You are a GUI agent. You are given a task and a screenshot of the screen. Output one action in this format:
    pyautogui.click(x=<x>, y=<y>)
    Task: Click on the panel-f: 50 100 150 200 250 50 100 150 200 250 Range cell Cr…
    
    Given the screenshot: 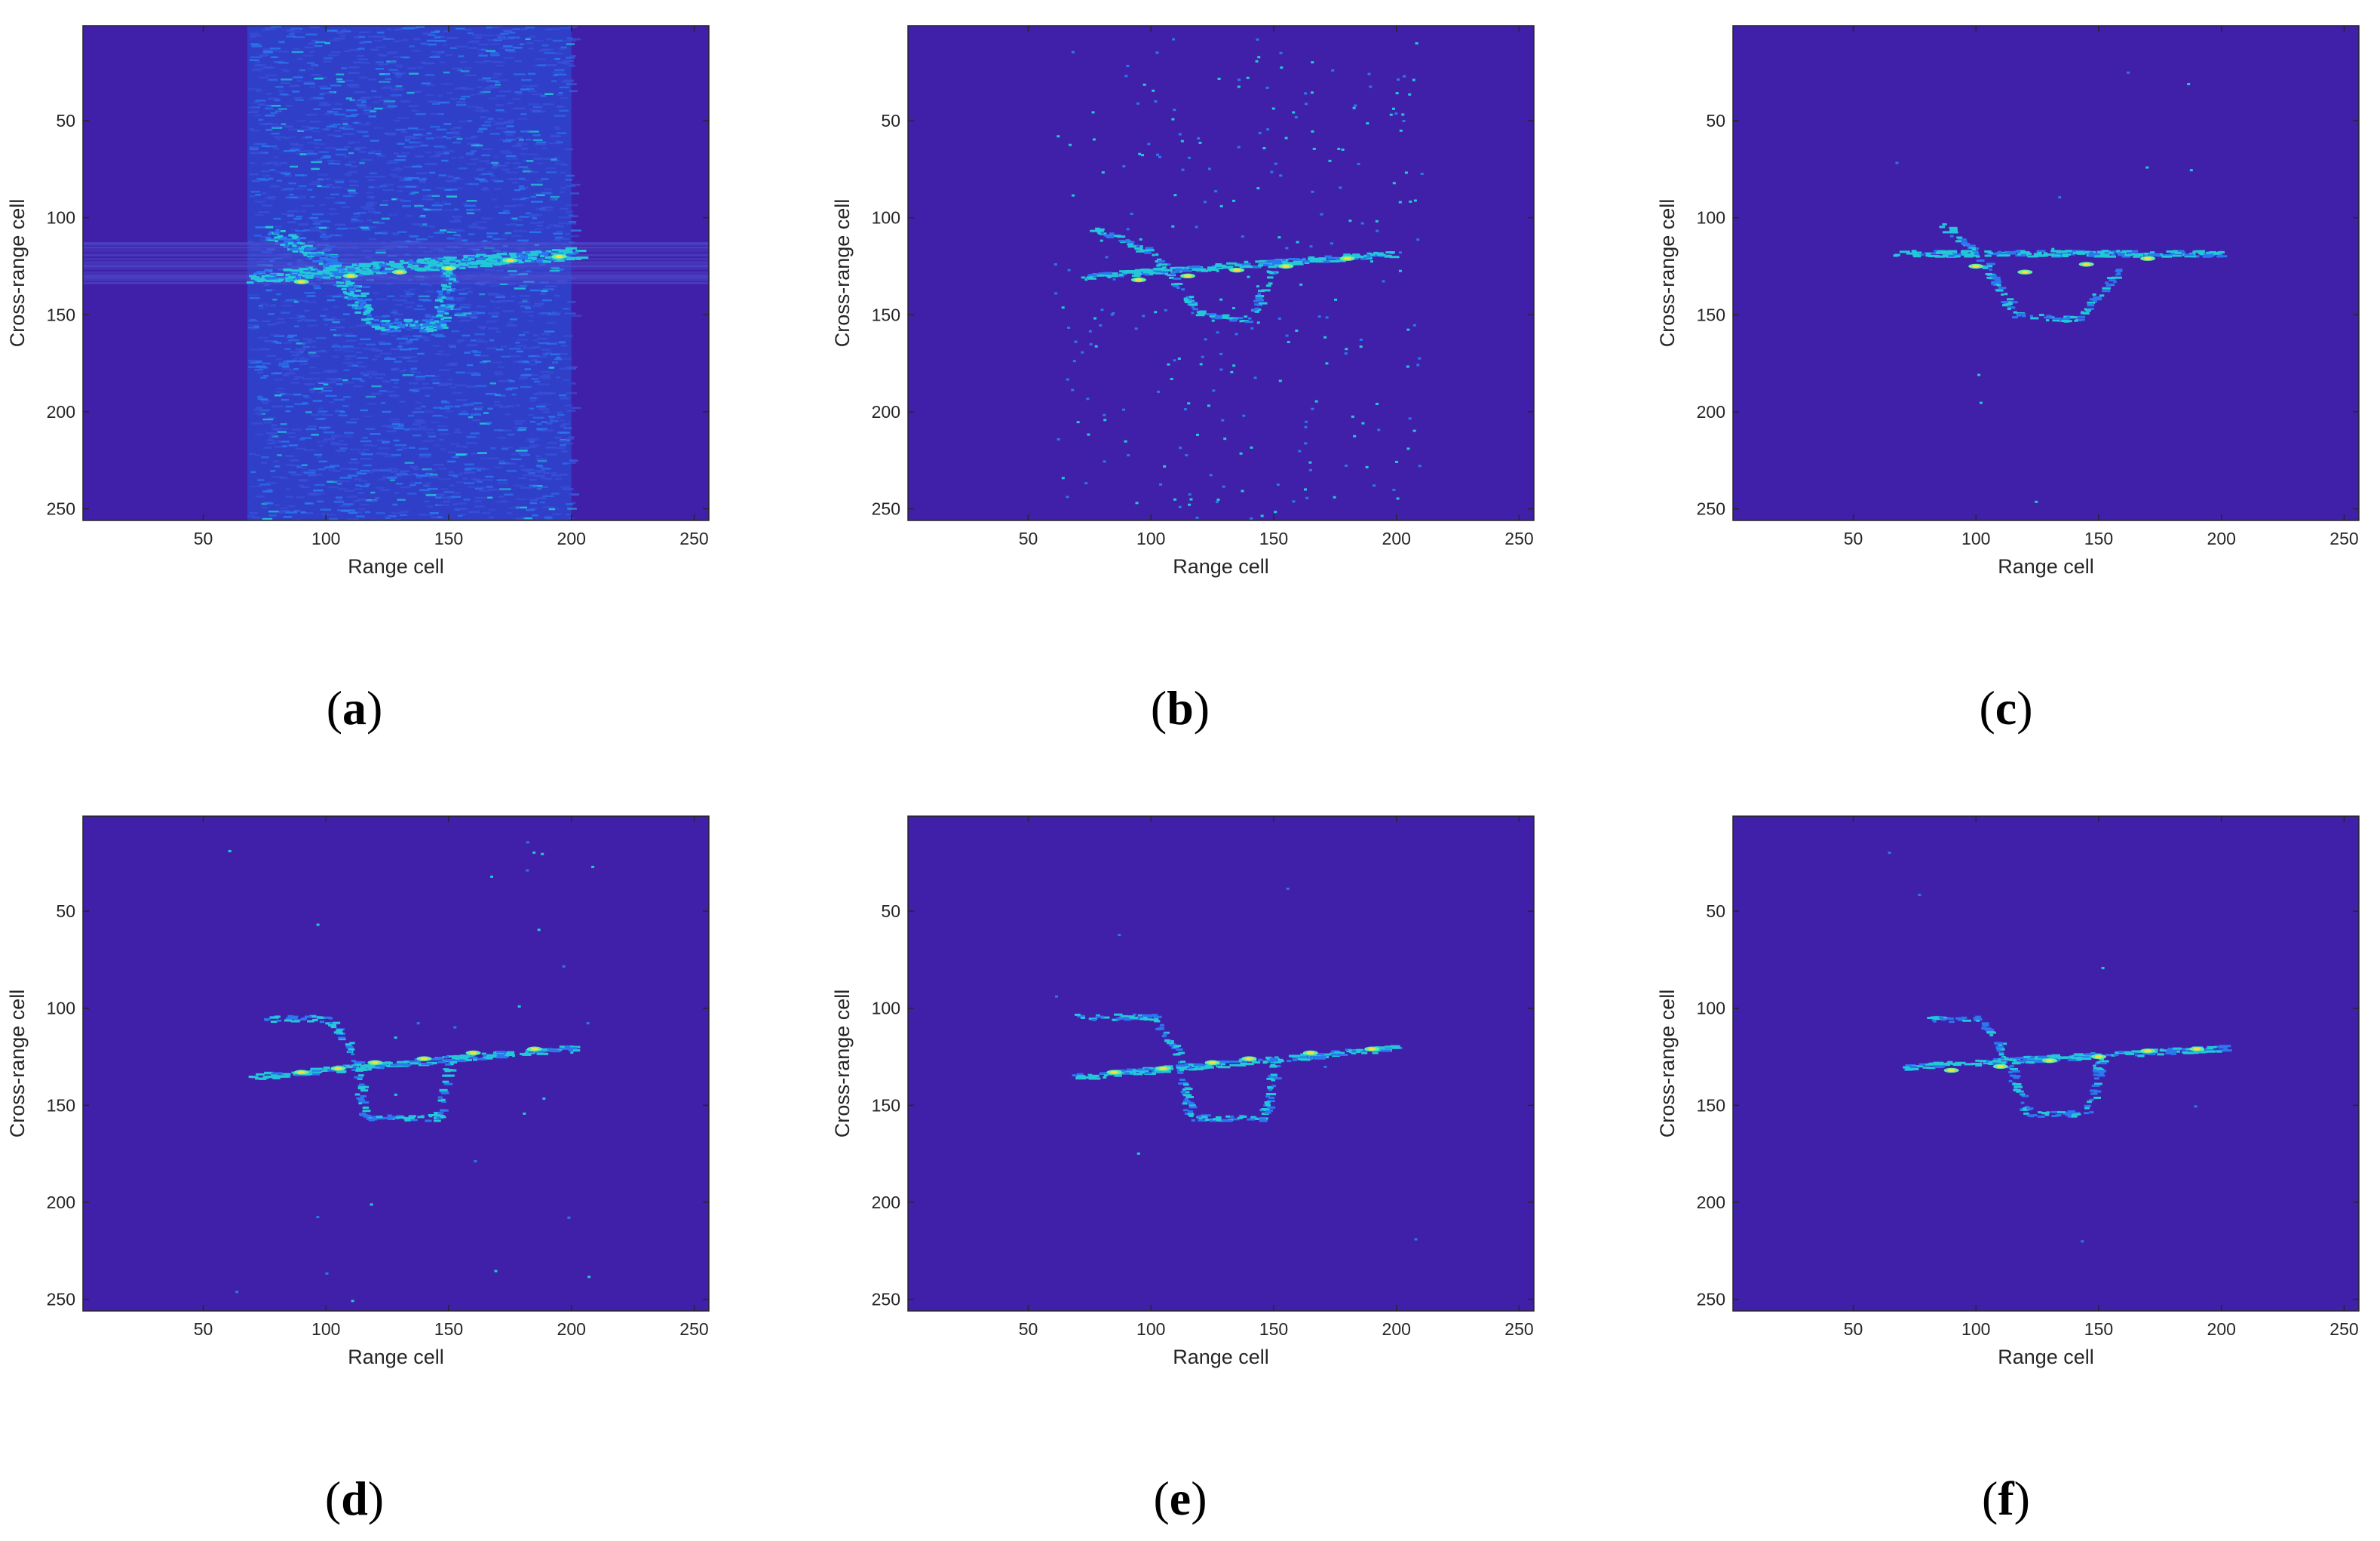 What is the action you would take?
    pyautogui.click(x=2008, y=1170)
    